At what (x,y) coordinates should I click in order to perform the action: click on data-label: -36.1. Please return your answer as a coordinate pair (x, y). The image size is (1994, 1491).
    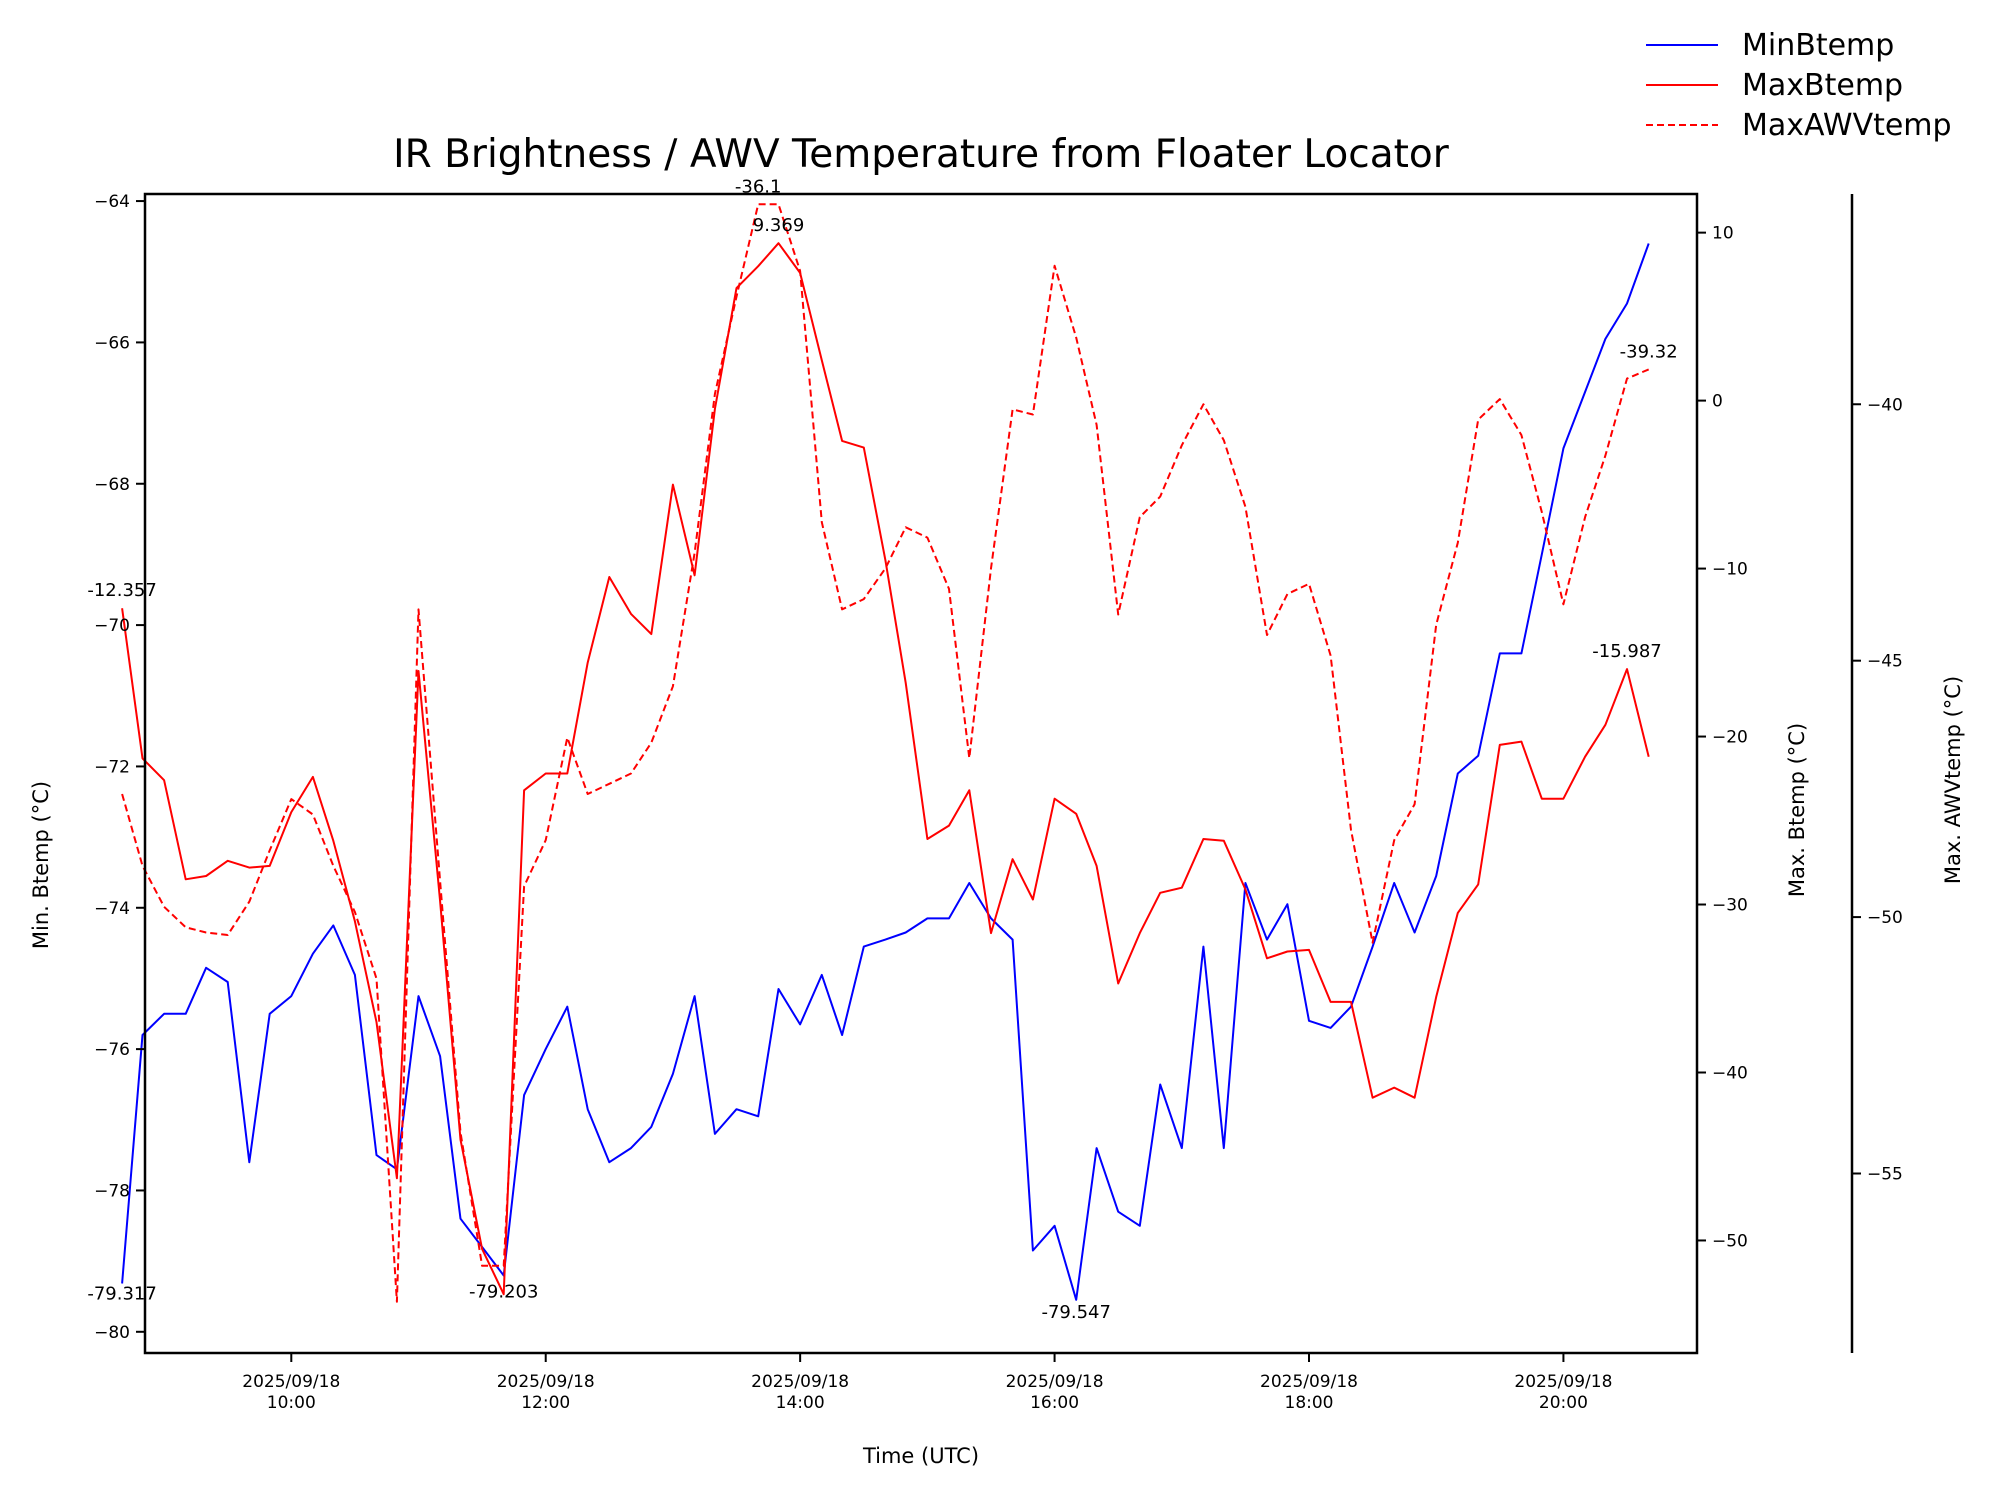
    Looking at the image, I should click on (758, 186).